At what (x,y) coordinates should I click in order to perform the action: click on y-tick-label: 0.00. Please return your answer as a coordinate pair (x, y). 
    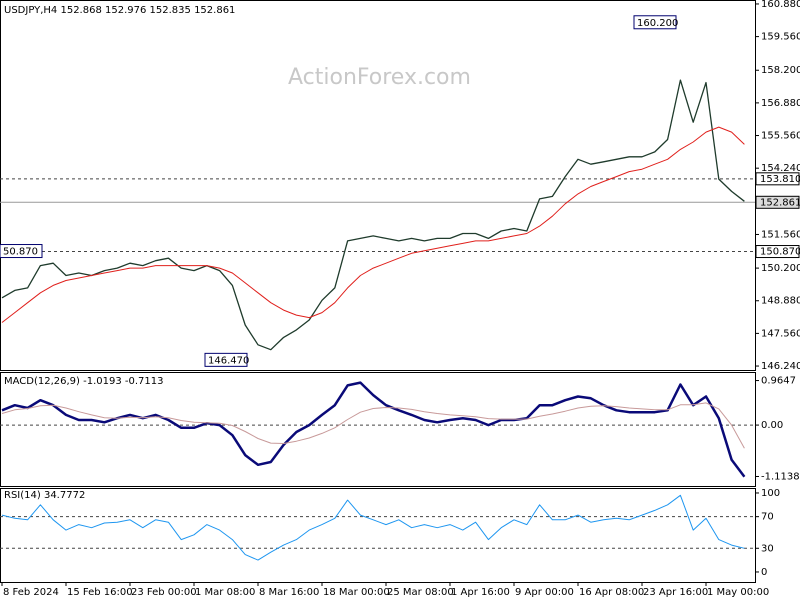
    Looking at the image, I should click on (772, 425).